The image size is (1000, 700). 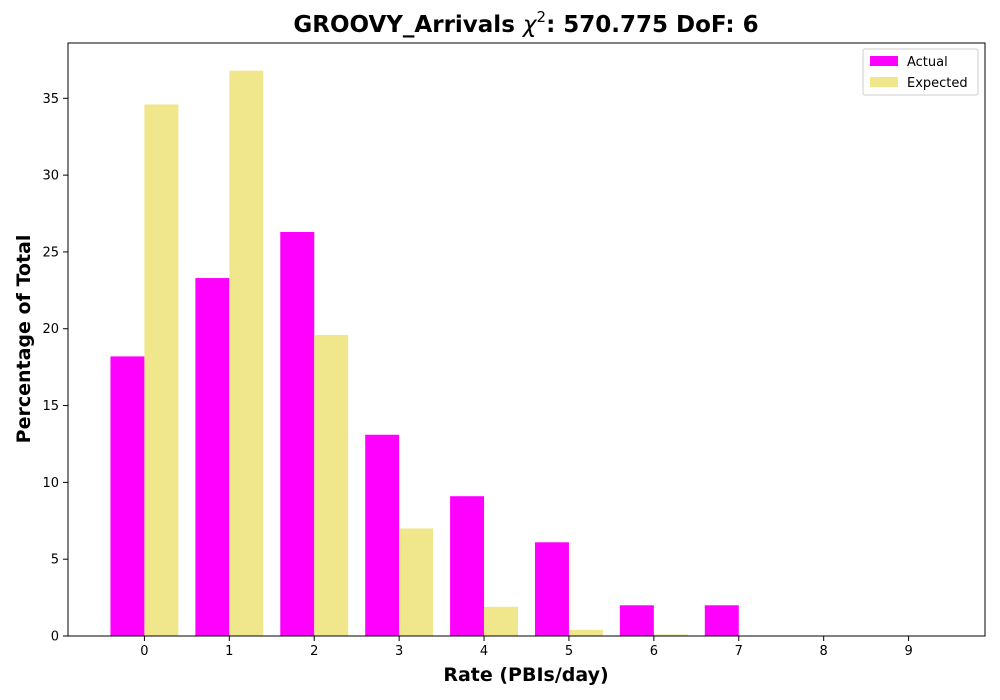 What do you see at coordinates (55, 368) in the screenshot?
I see `y-axis-ticks: 0 5 10 15 20 25 30 35` at bounding box center [55, 368].